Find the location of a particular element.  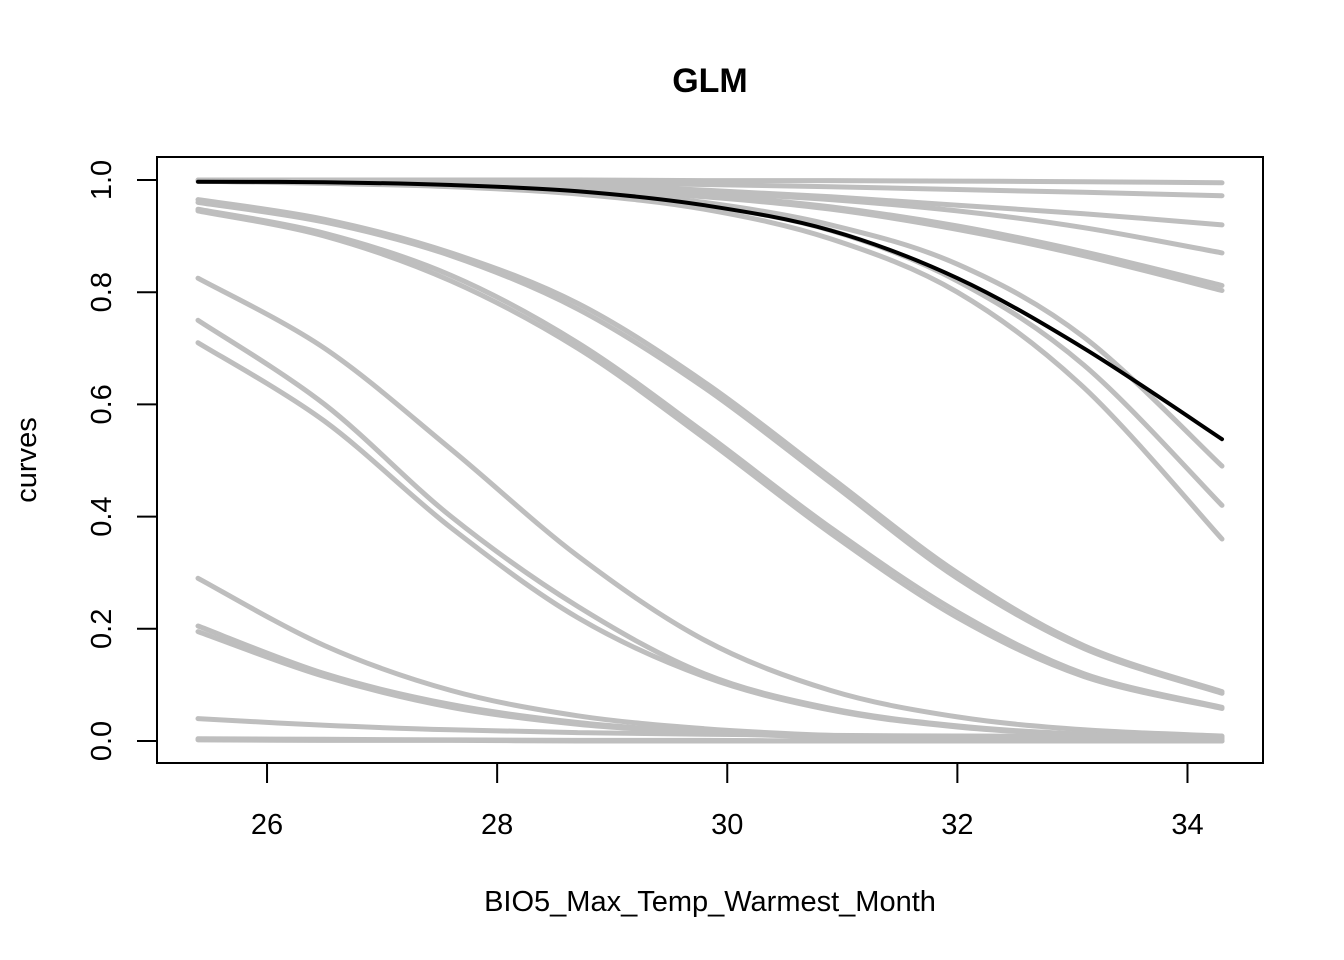

y-tick-label: 0.8 is located at coordinates (102, 292).